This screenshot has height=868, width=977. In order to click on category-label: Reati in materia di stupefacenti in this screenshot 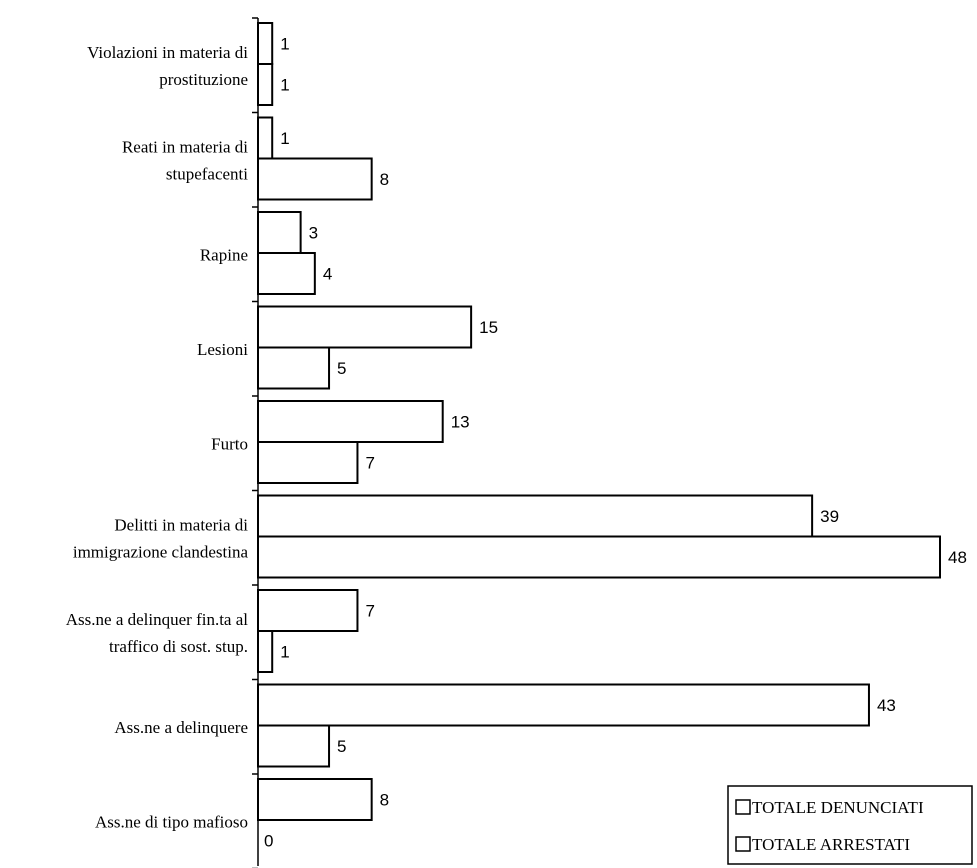, I will do `click(185, 160)`.